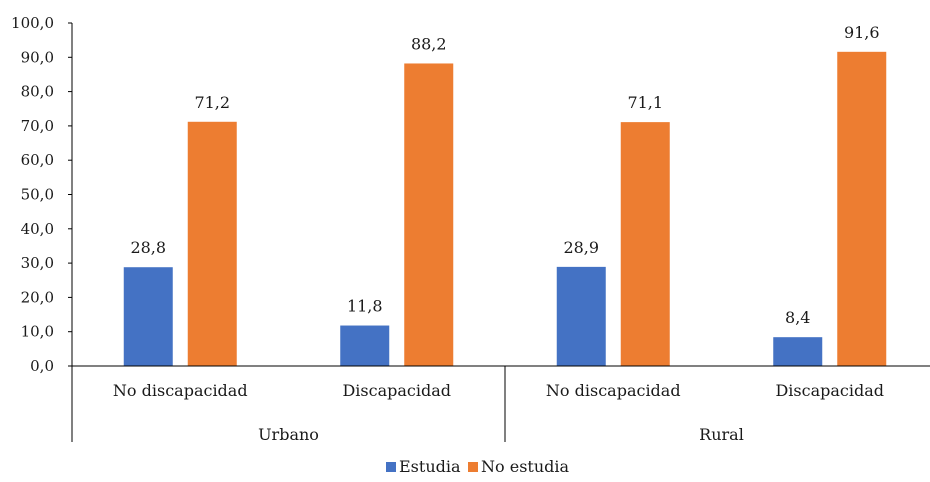  I want to click on x-group-label: Rural, so click(721, 434).